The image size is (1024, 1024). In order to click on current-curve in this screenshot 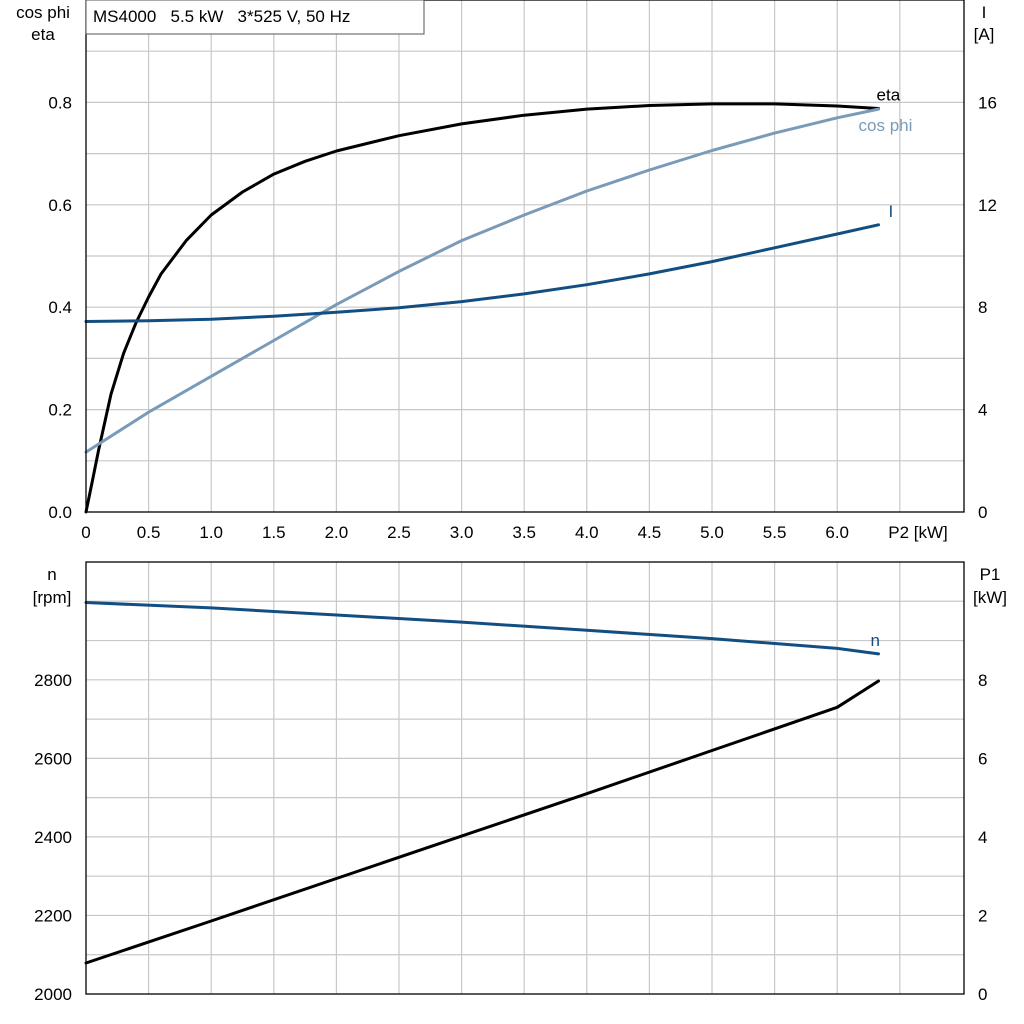, I will do `click(482, 273)`.